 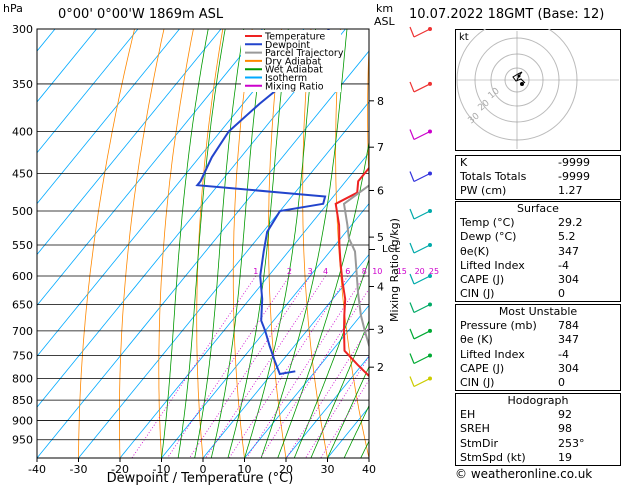 What do you see at coordinates (570, 191) in the screenshot?
I see `index-value: 1.27` at bounding box center [570, 191].